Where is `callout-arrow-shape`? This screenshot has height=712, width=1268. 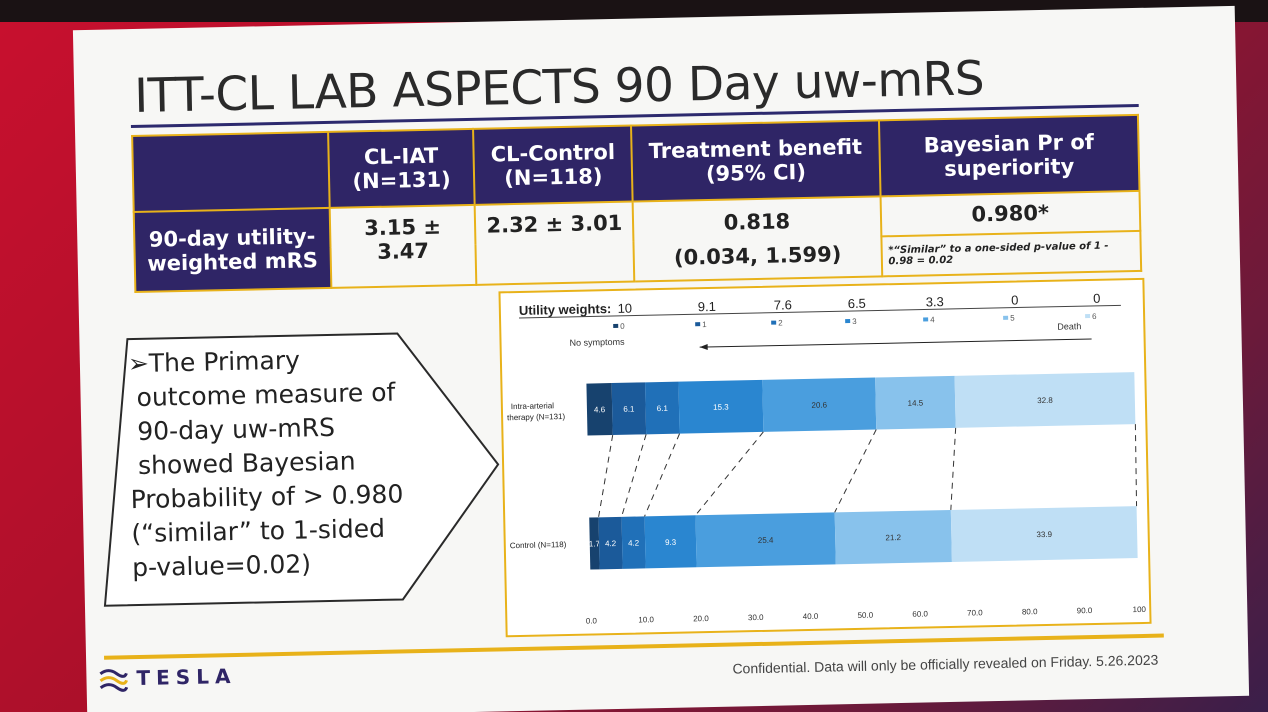 callout-arrow-shape is located at coordinates (301, 469).